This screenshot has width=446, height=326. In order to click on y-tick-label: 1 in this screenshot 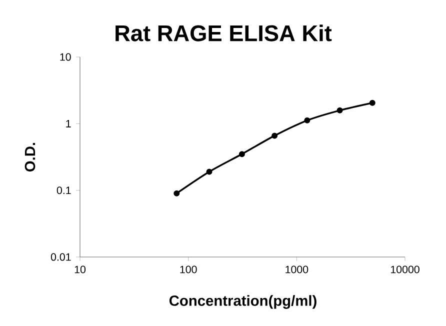, I will do `click(68, 124)`.